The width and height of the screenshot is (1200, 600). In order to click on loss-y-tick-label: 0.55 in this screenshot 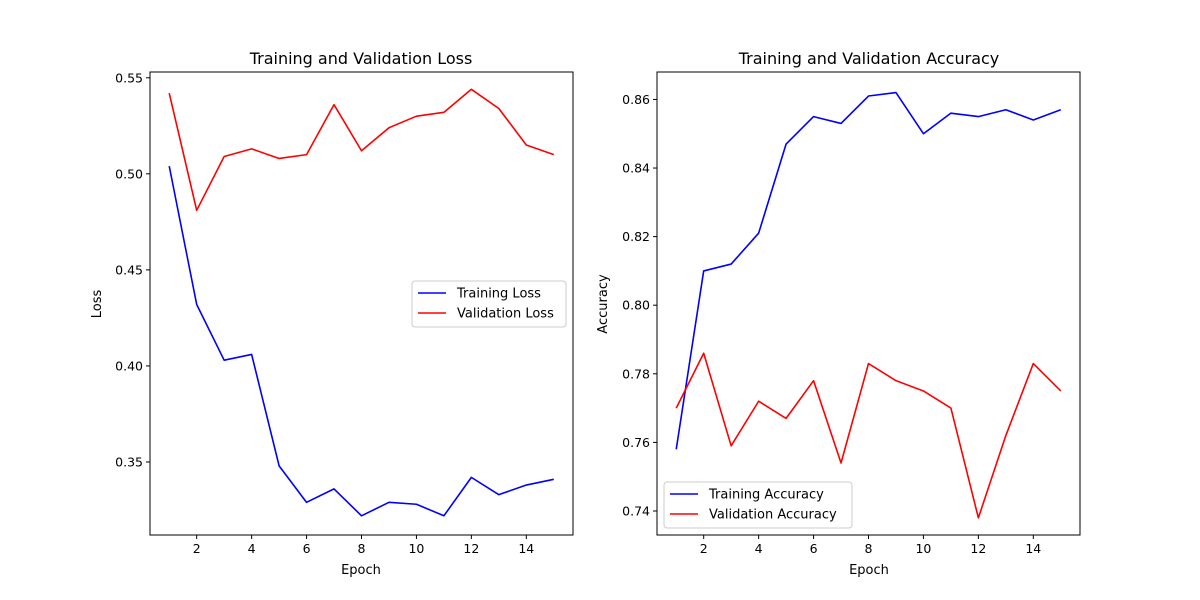, I will do `click(129, 77)`.